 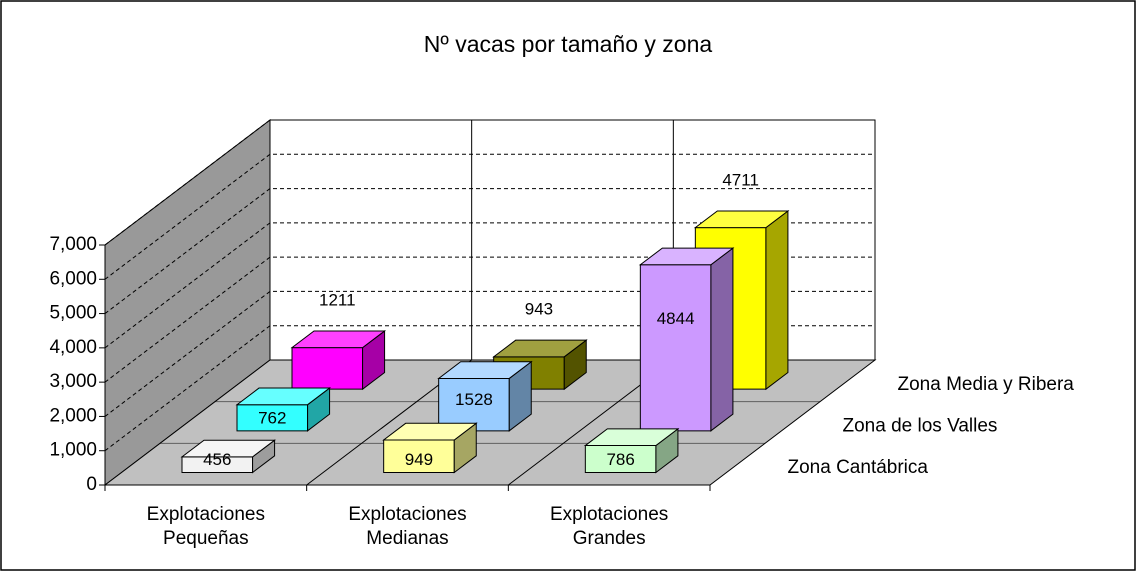 I want to click on legend-label: Zona Cantábrica, so click(x=858, y=467).